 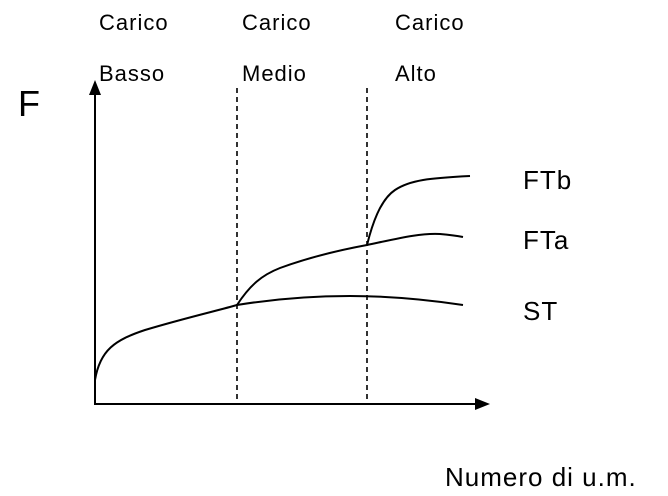 I want to click on x-axis-label: Numero di u.m., so click(x=541, y=477).